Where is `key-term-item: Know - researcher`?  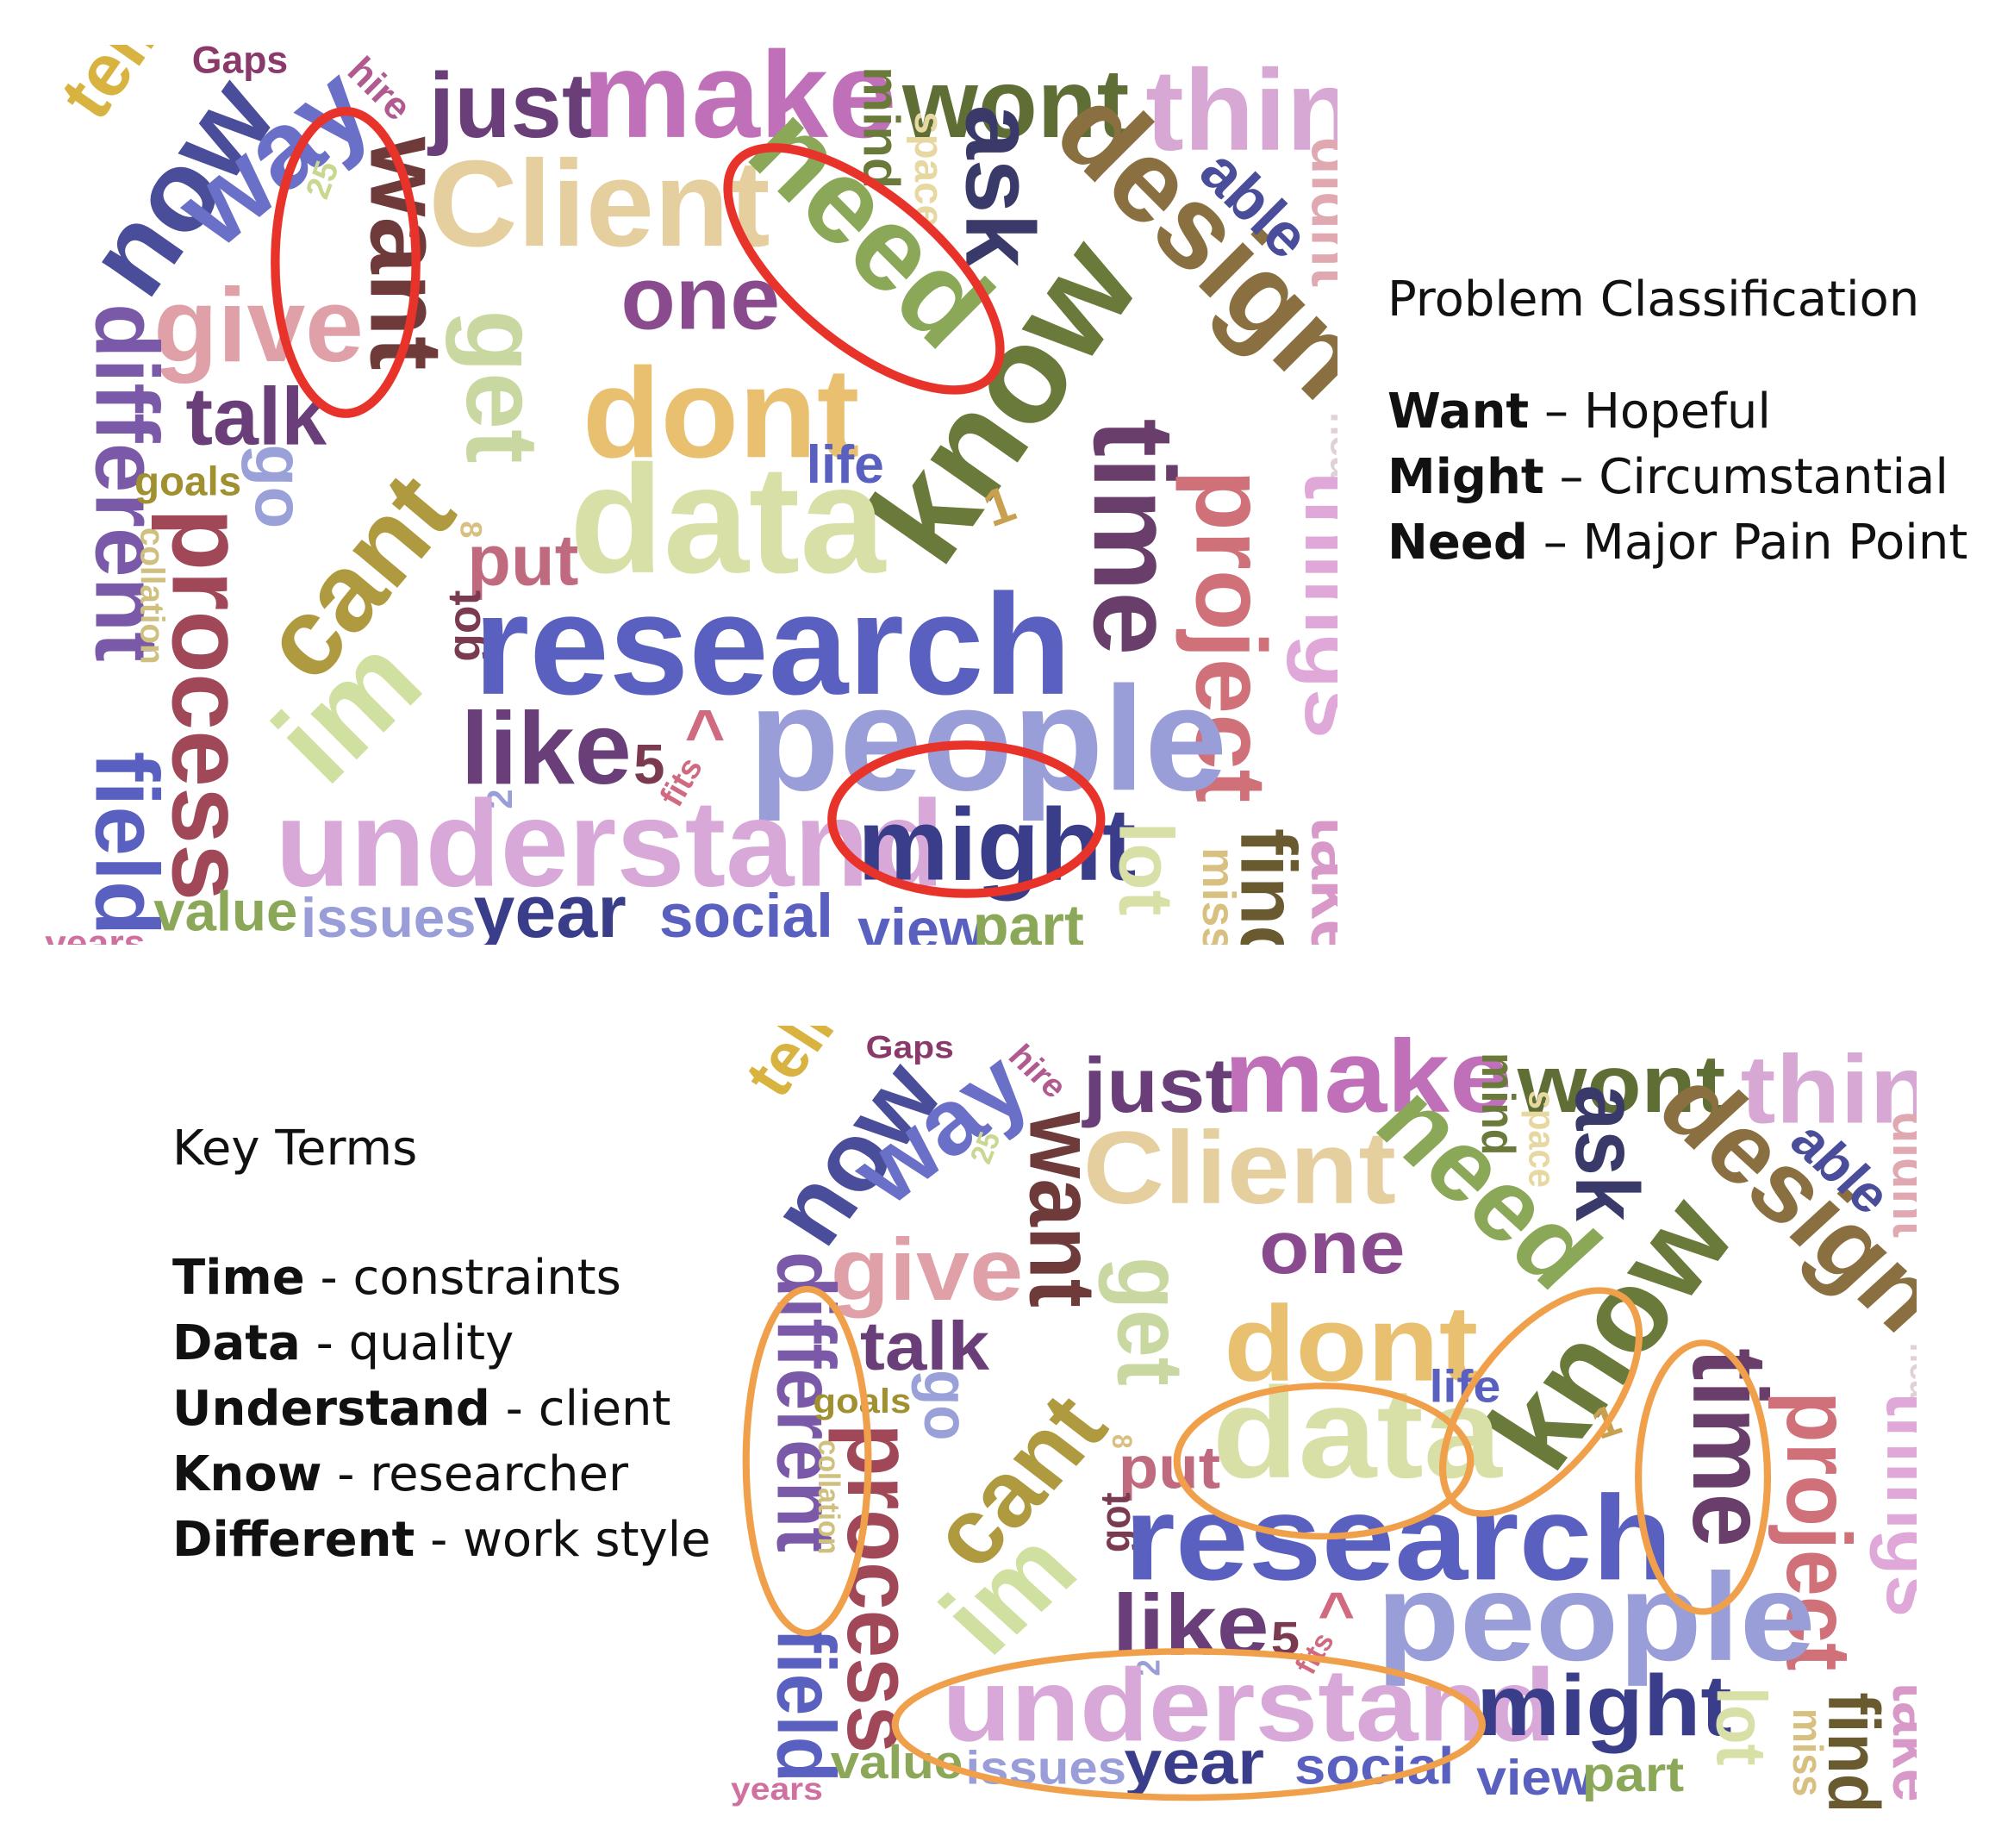 key-term-item: Know - researcher is located at coordinates (400, 1474).